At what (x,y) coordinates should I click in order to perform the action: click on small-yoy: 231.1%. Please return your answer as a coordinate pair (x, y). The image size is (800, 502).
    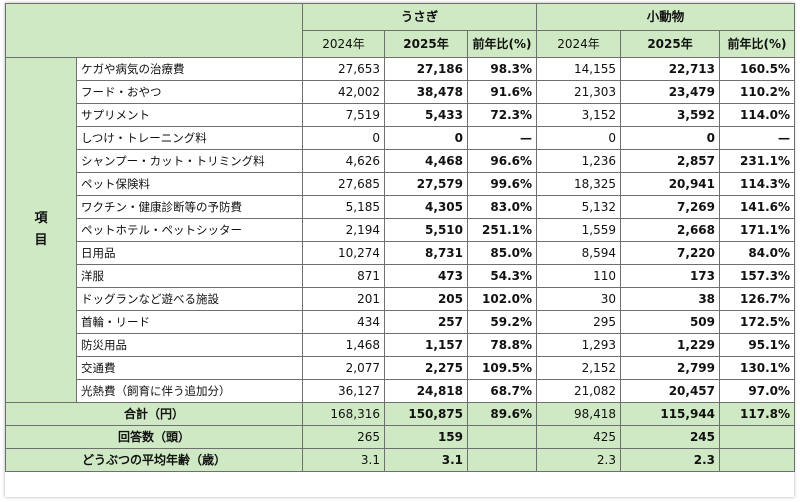
    Looking at the image, I should click on (757, 161).